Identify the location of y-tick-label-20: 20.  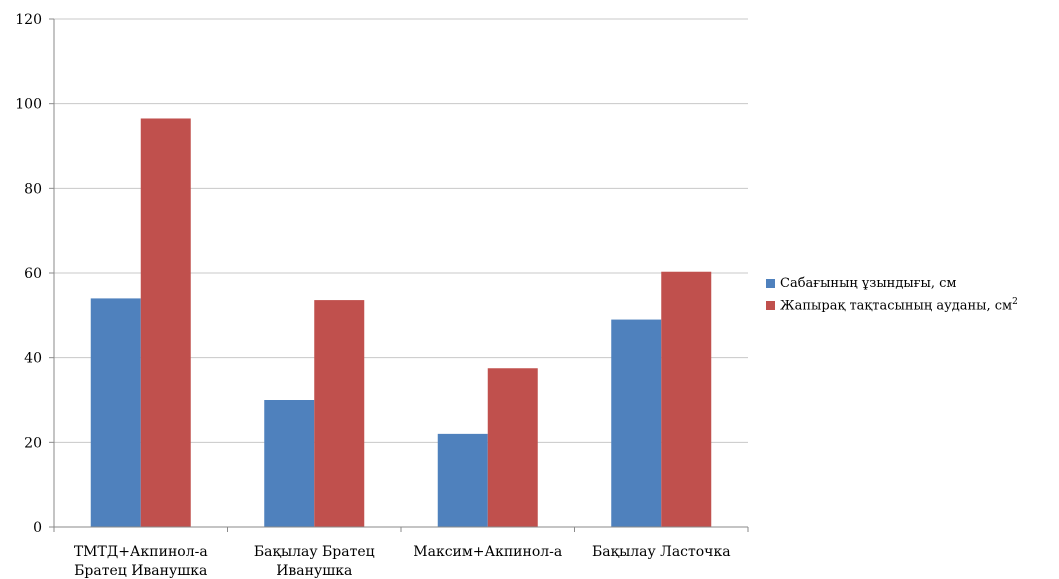
(33, 443).